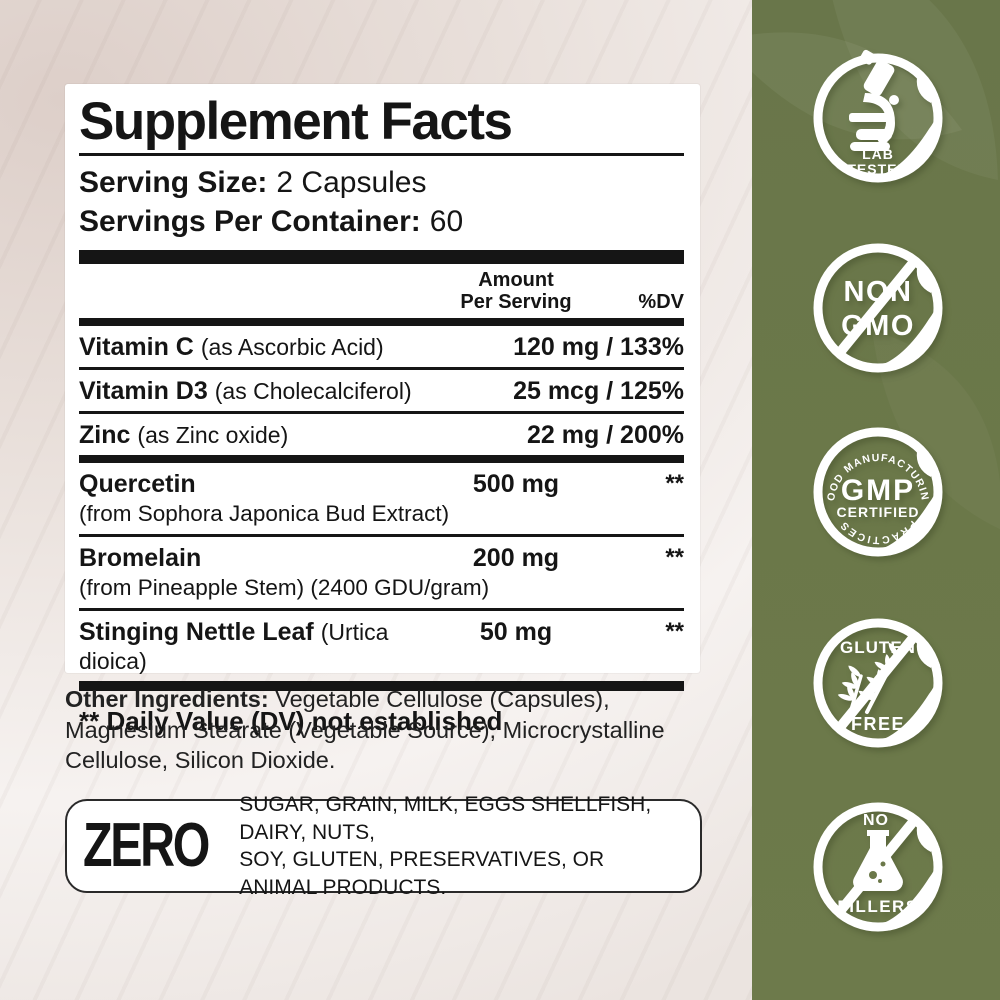 The image size is (1000, 1000). I want to click on badge-label: TESTED, so click(877, 169).